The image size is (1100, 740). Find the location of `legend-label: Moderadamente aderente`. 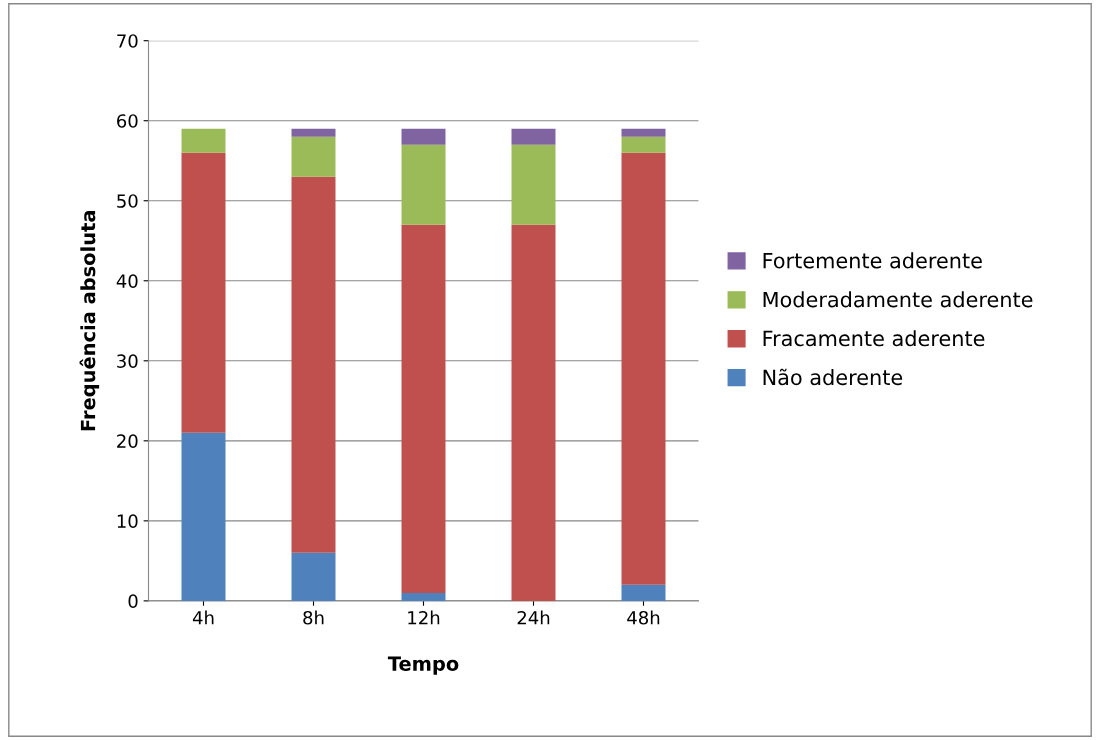

legend-label: Moderadamente aderente is located at coordinates (898, 299).